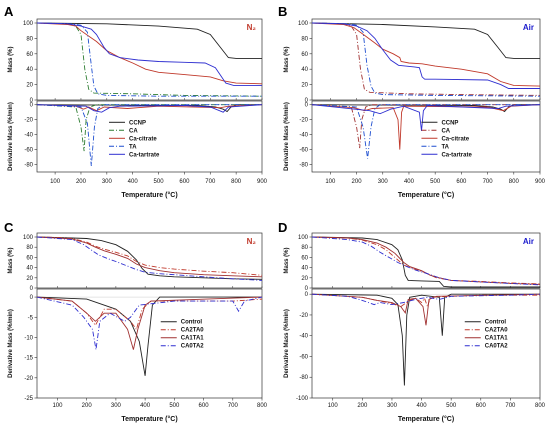  I want to click on derivative-curve-ta, so click(149, 135).